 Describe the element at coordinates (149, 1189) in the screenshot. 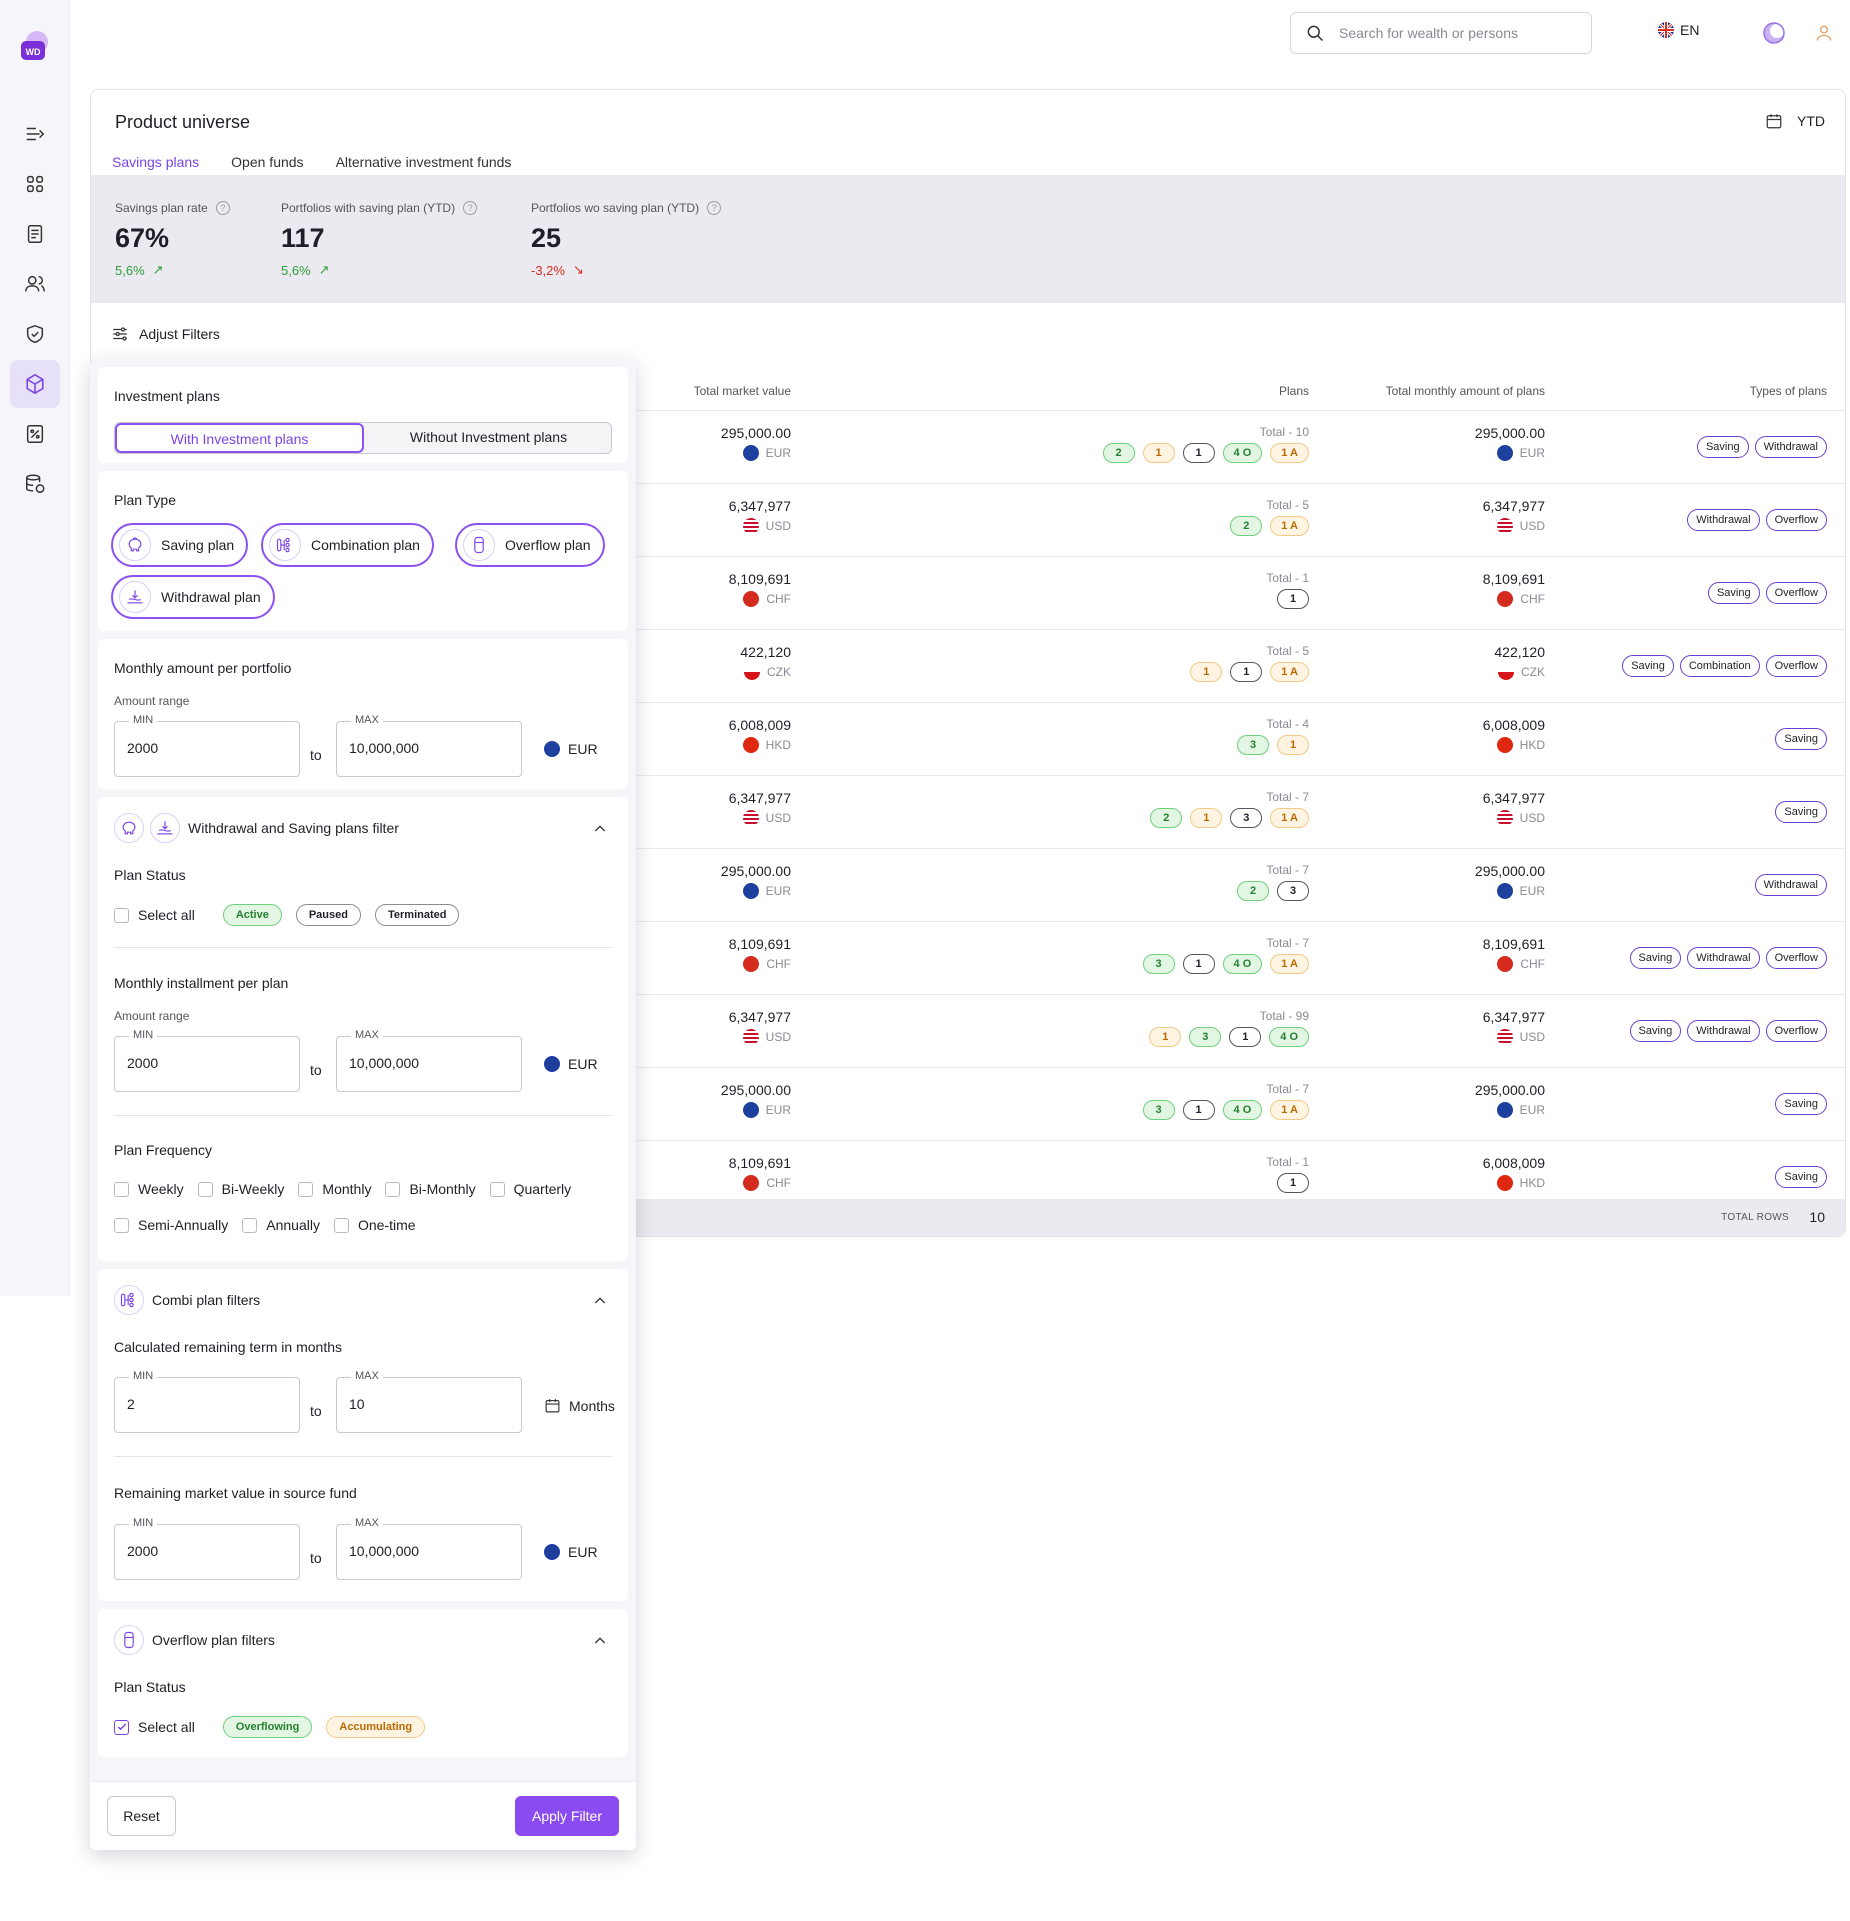

I see `frequency-checkbox-weekly: Weekly` at that location.